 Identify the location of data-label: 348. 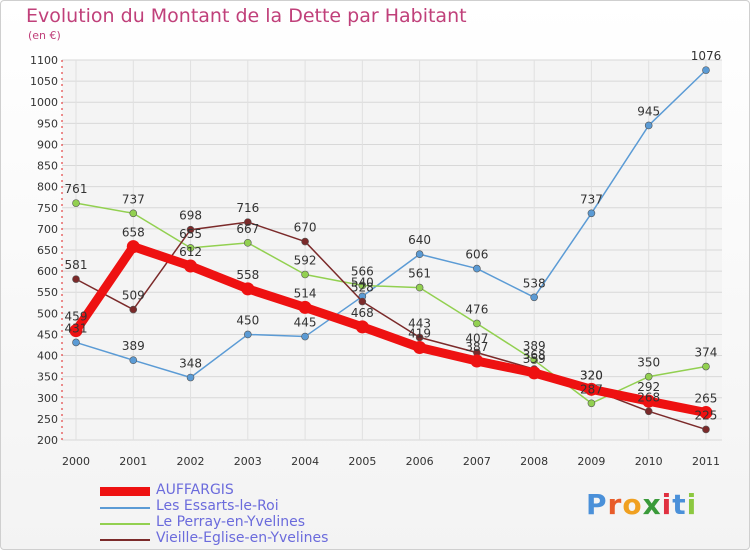
(190, 364).